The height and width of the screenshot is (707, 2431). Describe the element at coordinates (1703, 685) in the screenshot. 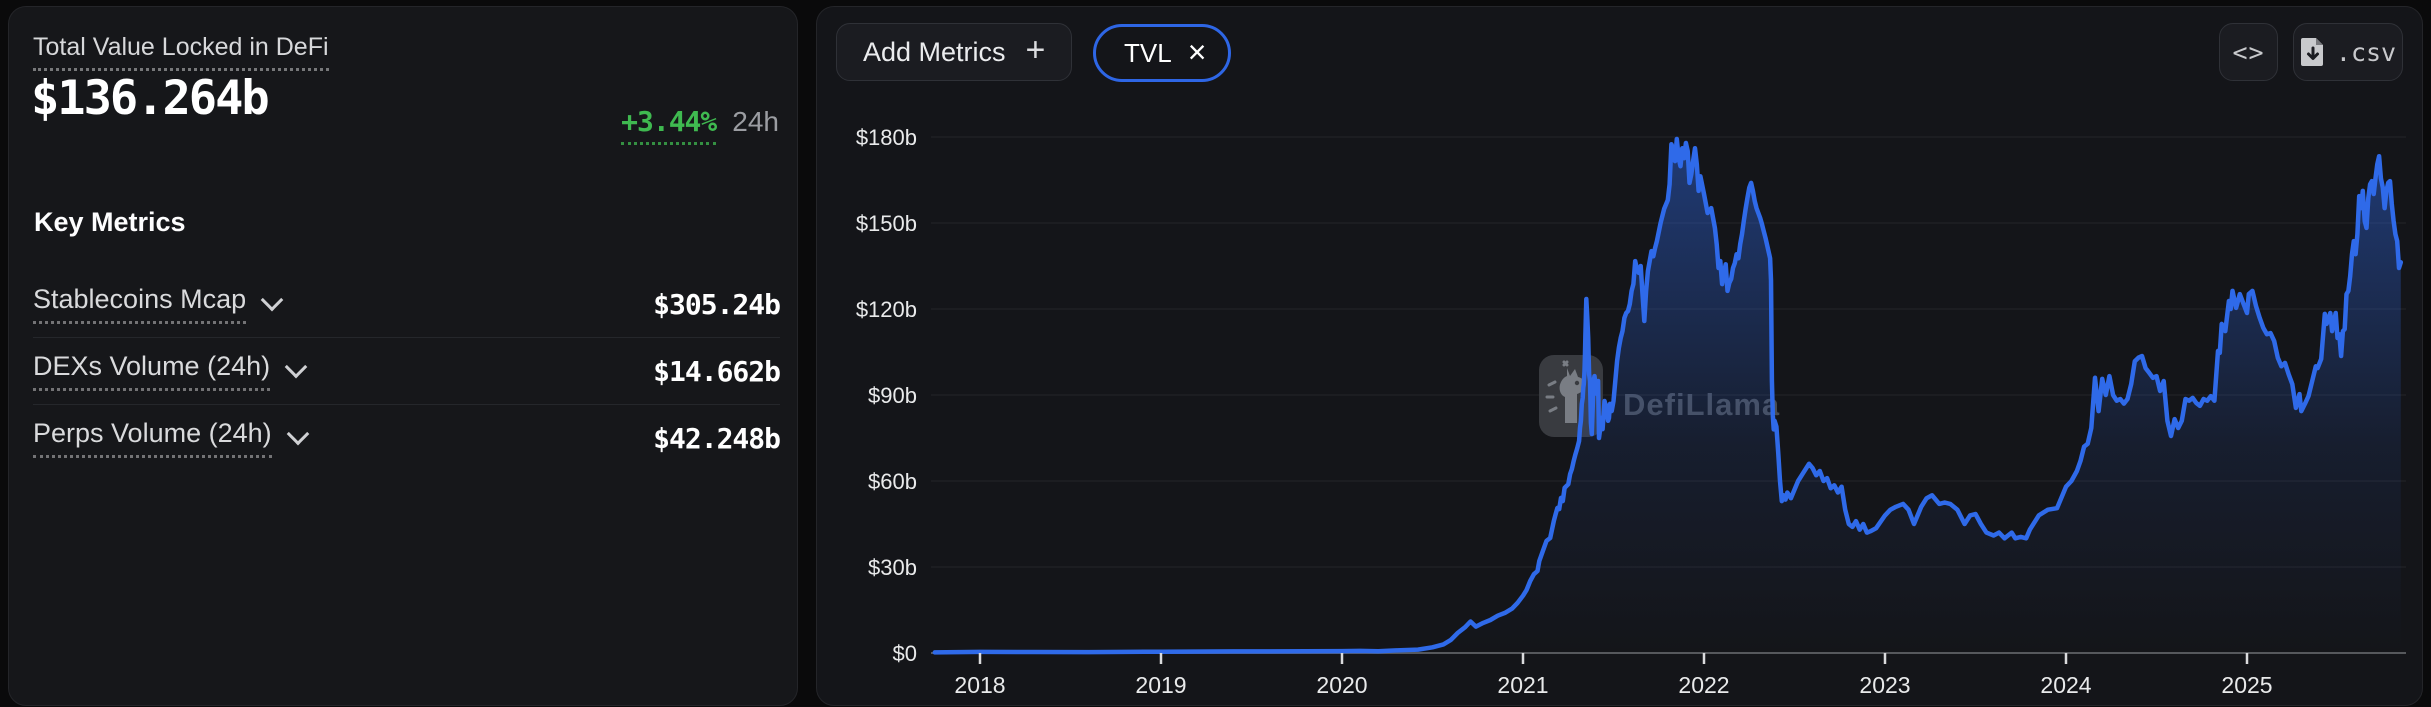

I see `svg-text: 2022` at that location.